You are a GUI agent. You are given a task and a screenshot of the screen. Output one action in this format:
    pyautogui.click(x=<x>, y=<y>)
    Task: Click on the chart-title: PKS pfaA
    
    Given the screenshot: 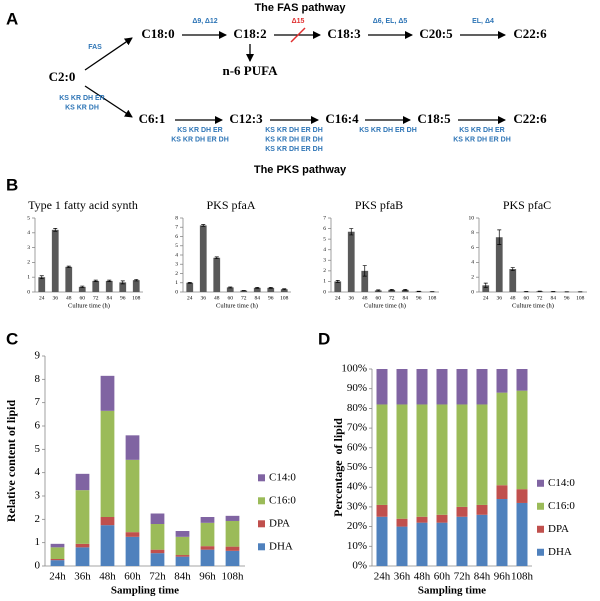 What is the action you would take?
    pyautogui.click(x=230, y=205)
    